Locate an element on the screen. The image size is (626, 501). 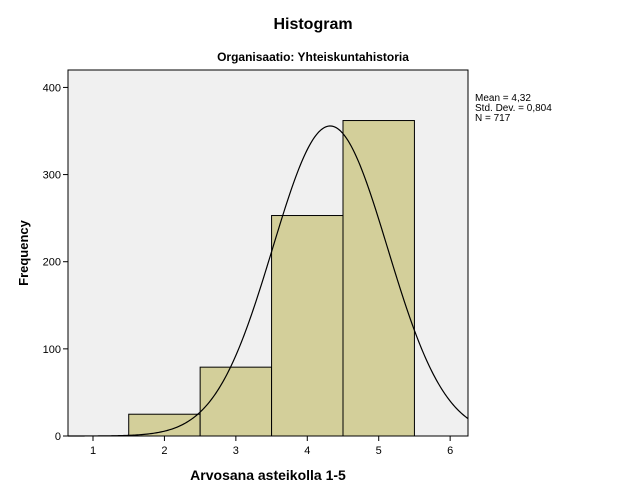
stats-box: Mean = 4,32 Std. Dev. = 0,804 N = 717 is located at coordinates (513, 108).